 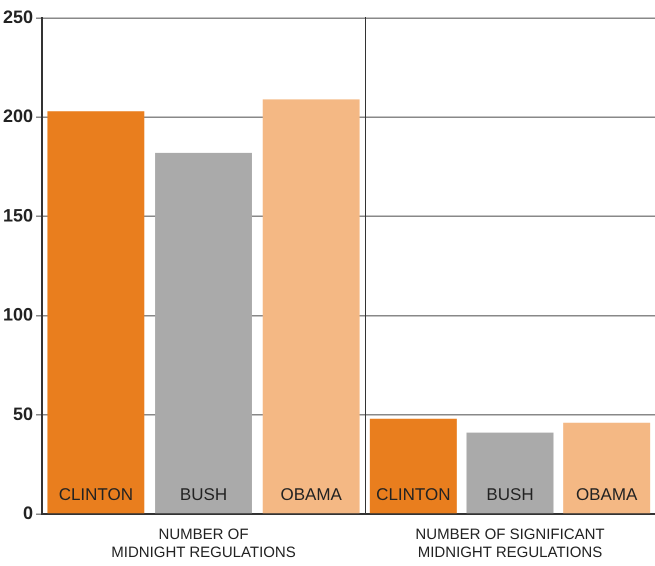 What do you see at coordinates (510, 544) in the screenshot?
I see `x-axis-title: NUMBER OF SIGNIFICANT MIDNIGHT REGULATIONS` at bounding box center [510, 544].